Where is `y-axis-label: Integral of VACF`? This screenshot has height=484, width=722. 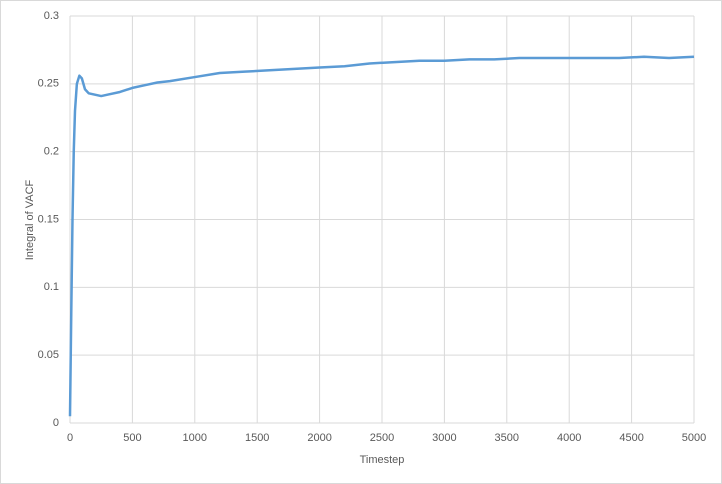 y-axis-label: Integral of VACF is located at coordinates (30, 219).